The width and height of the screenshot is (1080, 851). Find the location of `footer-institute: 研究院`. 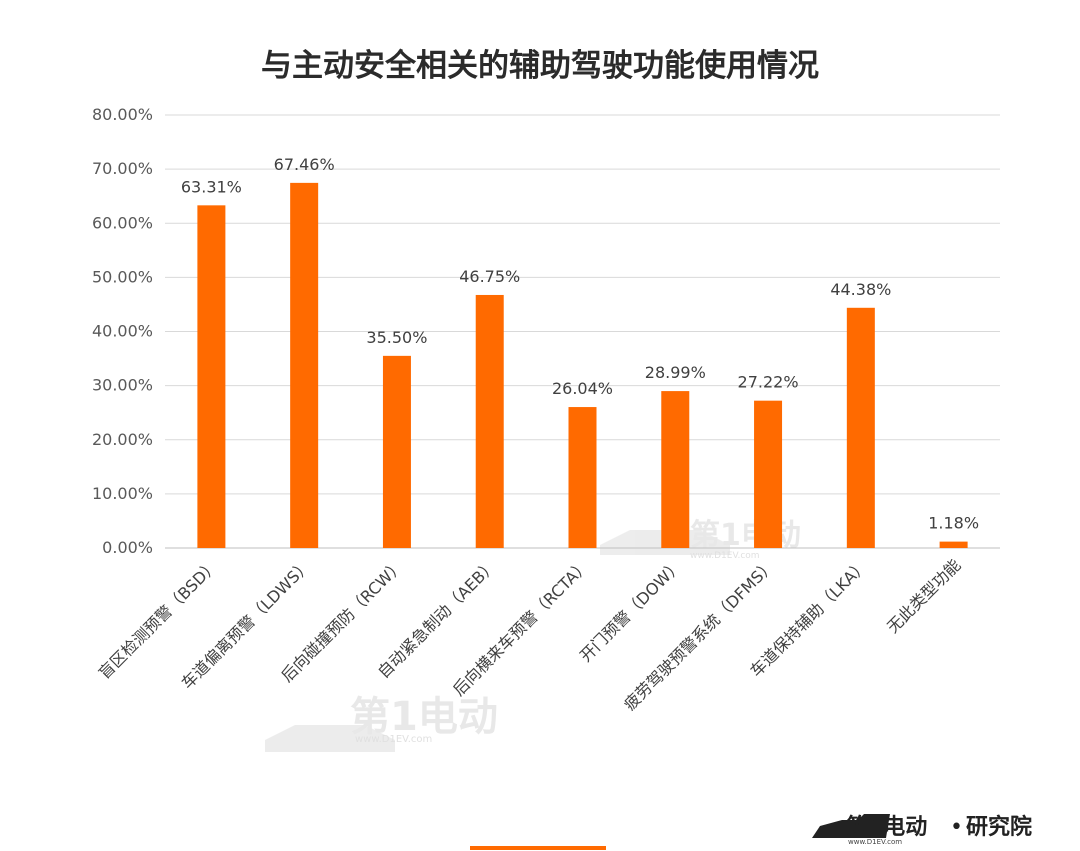

footer-institute: 研究院 is located at coordinates (999, 827).